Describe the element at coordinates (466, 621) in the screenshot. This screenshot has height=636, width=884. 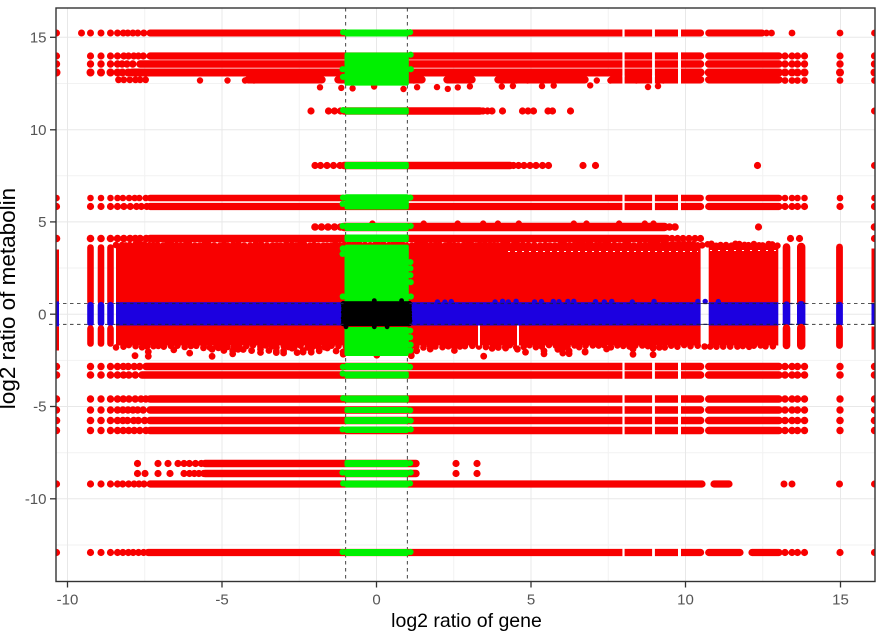
I see `svg-text: log2 ratio of gene` at that location.